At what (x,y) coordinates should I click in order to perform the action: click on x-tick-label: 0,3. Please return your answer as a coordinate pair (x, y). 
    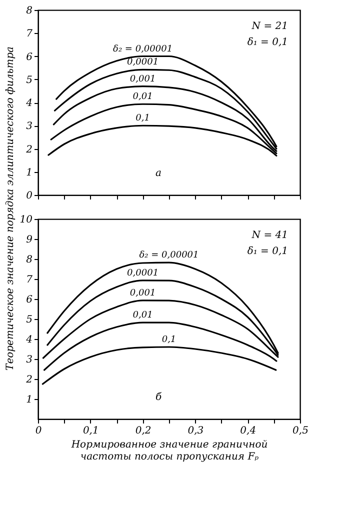
    Looking at the image, I should click on (196, 431).